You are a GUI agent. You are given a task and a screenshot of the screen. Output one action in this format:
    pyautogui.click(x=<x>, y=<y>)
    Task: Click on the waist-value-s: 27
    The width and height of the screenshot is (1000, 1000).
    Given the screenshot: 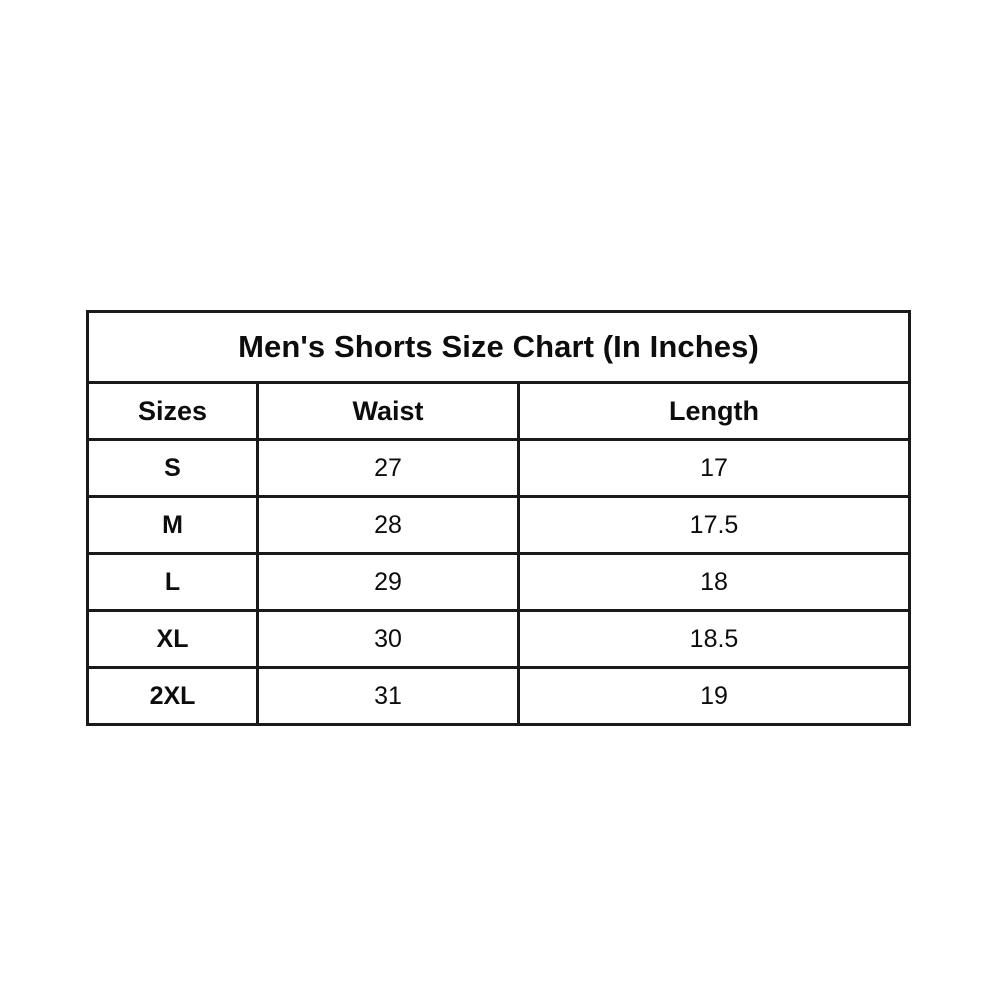 What is the action you would take?
    pyautogui.click(x=388, y=468)
    